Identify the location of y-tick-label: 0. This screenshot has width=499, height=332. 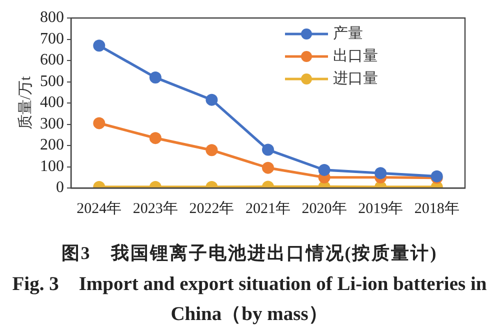
(60, 187).